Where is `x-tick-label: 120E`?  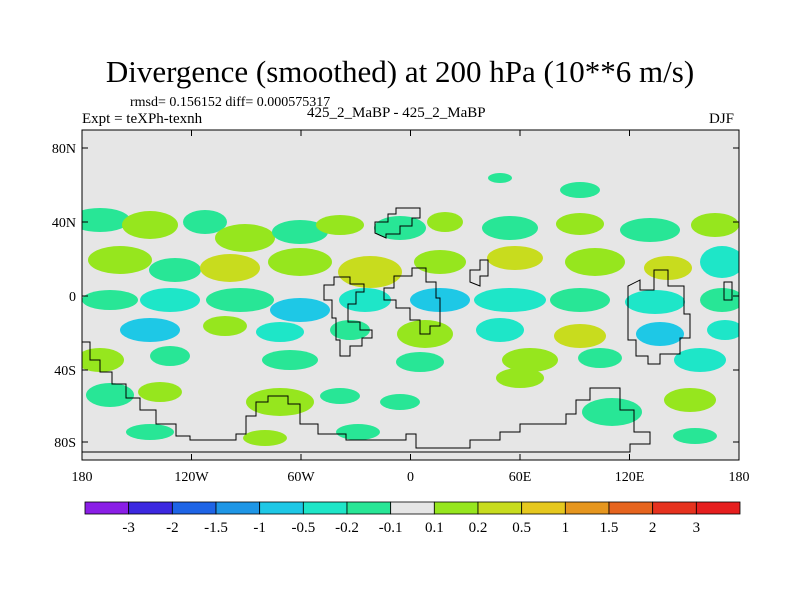 x-tick-label: 120E is located at coordinates (630, 477).